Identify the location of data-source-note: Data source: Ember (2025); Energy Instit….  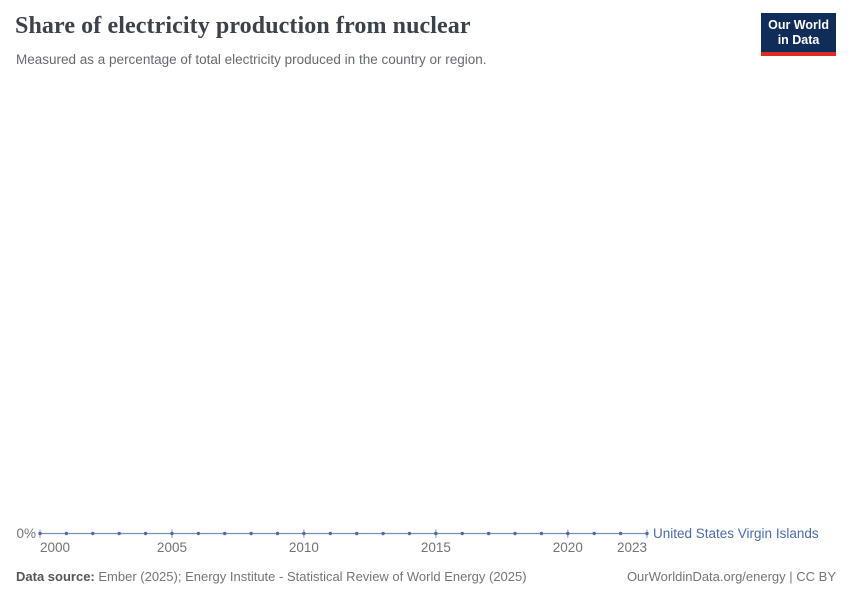
(271, 576).